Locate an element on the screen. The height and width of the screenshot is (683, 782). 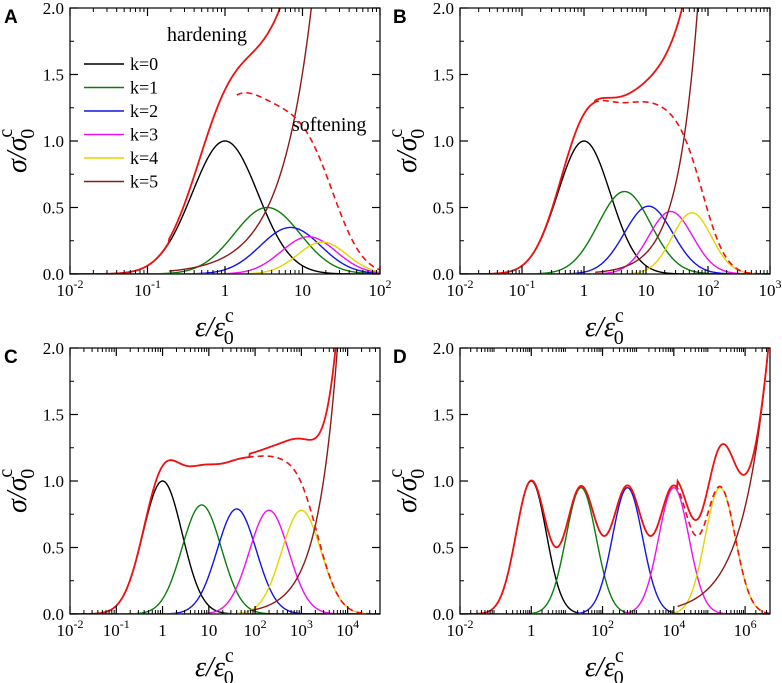
annotation-softening: softening is located at coordinates (329, 125).